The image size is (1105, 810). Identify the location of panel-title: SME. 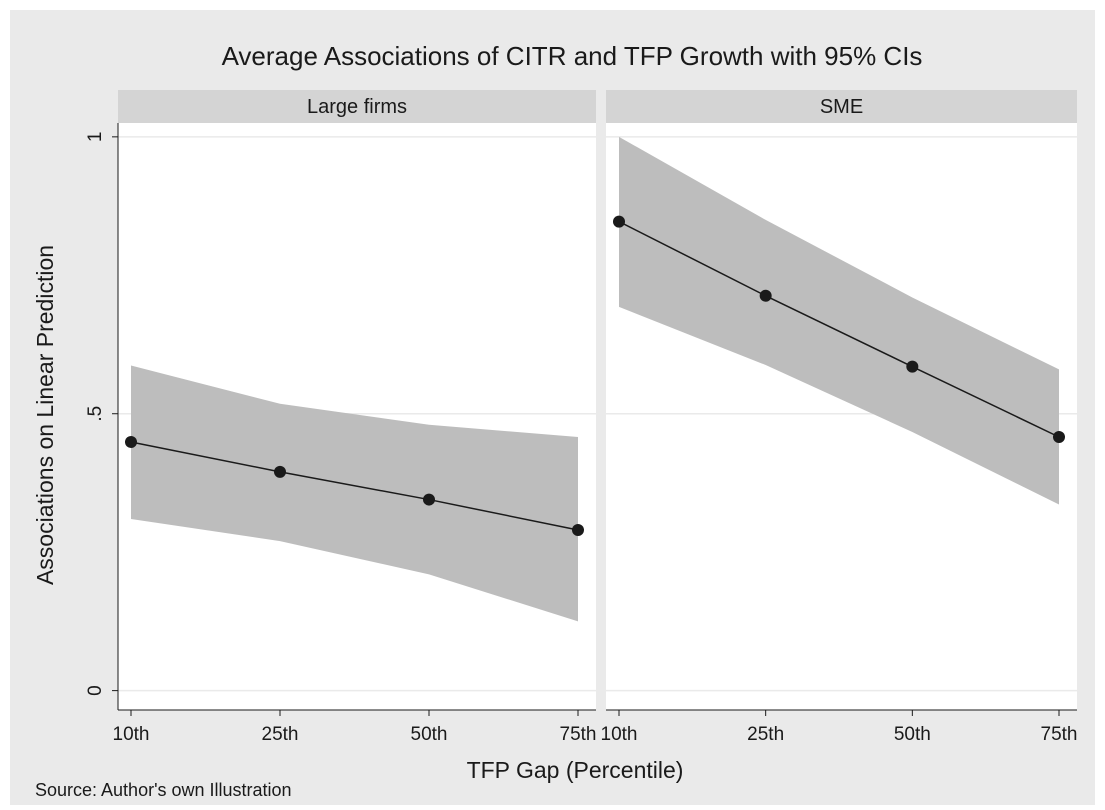
(841, 107).